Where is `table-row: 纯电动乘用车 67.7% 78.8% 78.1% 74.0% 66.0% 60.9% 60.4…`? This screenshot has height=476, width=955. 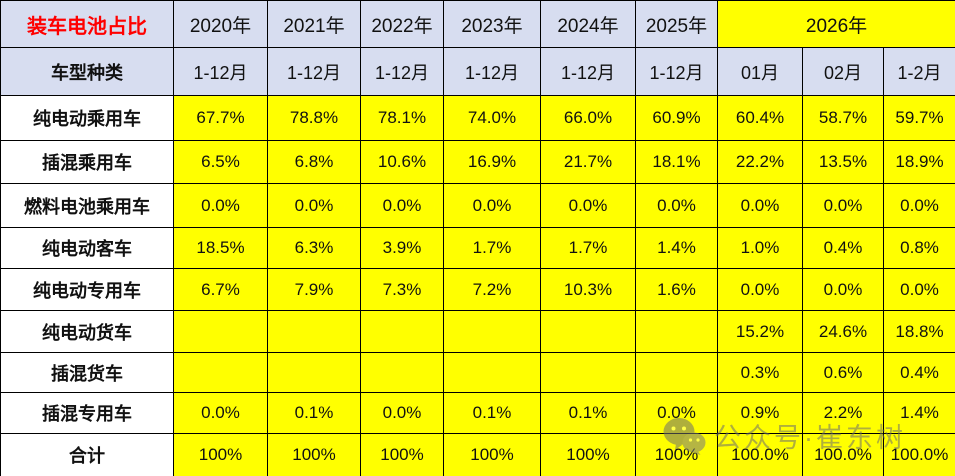 table-row: 纯电动乘用车 67.7% 78.8% 78.1% 74.0% 66.0% 60.9% 60.4… is located at coordinates (477, 118).